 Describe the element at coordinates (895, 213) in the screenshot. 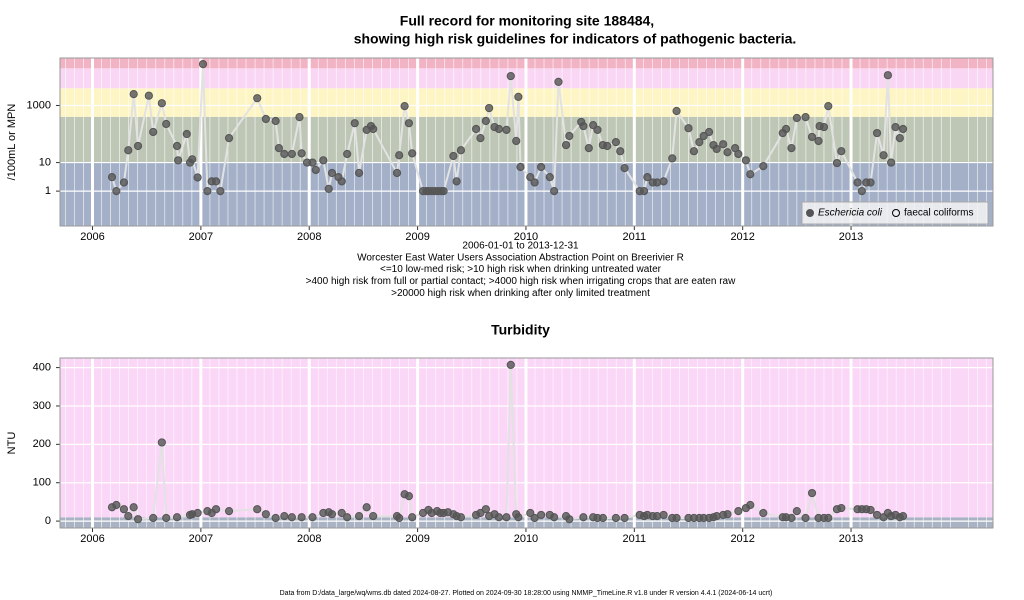

I see `legend-box` at that location.